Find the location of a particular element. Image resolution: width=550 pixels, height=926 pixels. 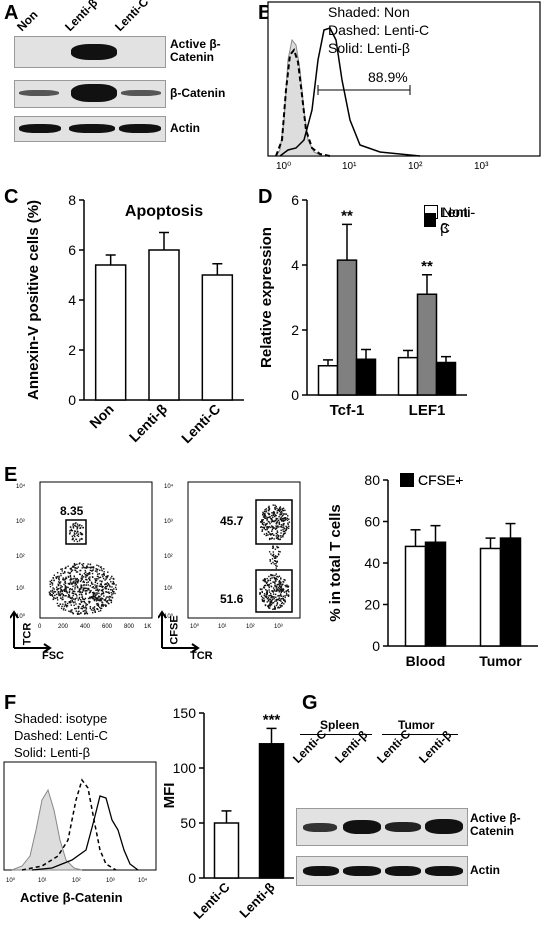

svg-text: 10³ is located at coordinates (278, 627).